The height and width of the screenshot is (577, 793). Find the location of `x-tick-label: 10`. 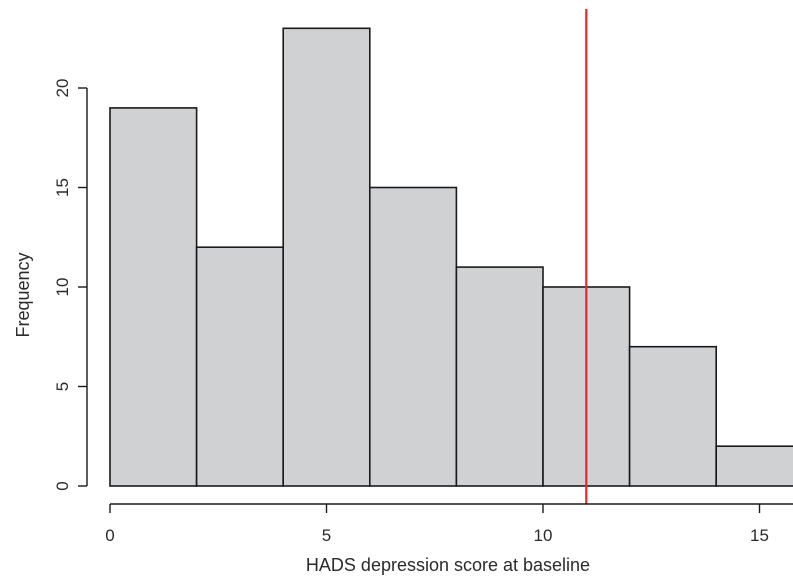

x-tick-label: 10 is located at coordinates (543, 535).